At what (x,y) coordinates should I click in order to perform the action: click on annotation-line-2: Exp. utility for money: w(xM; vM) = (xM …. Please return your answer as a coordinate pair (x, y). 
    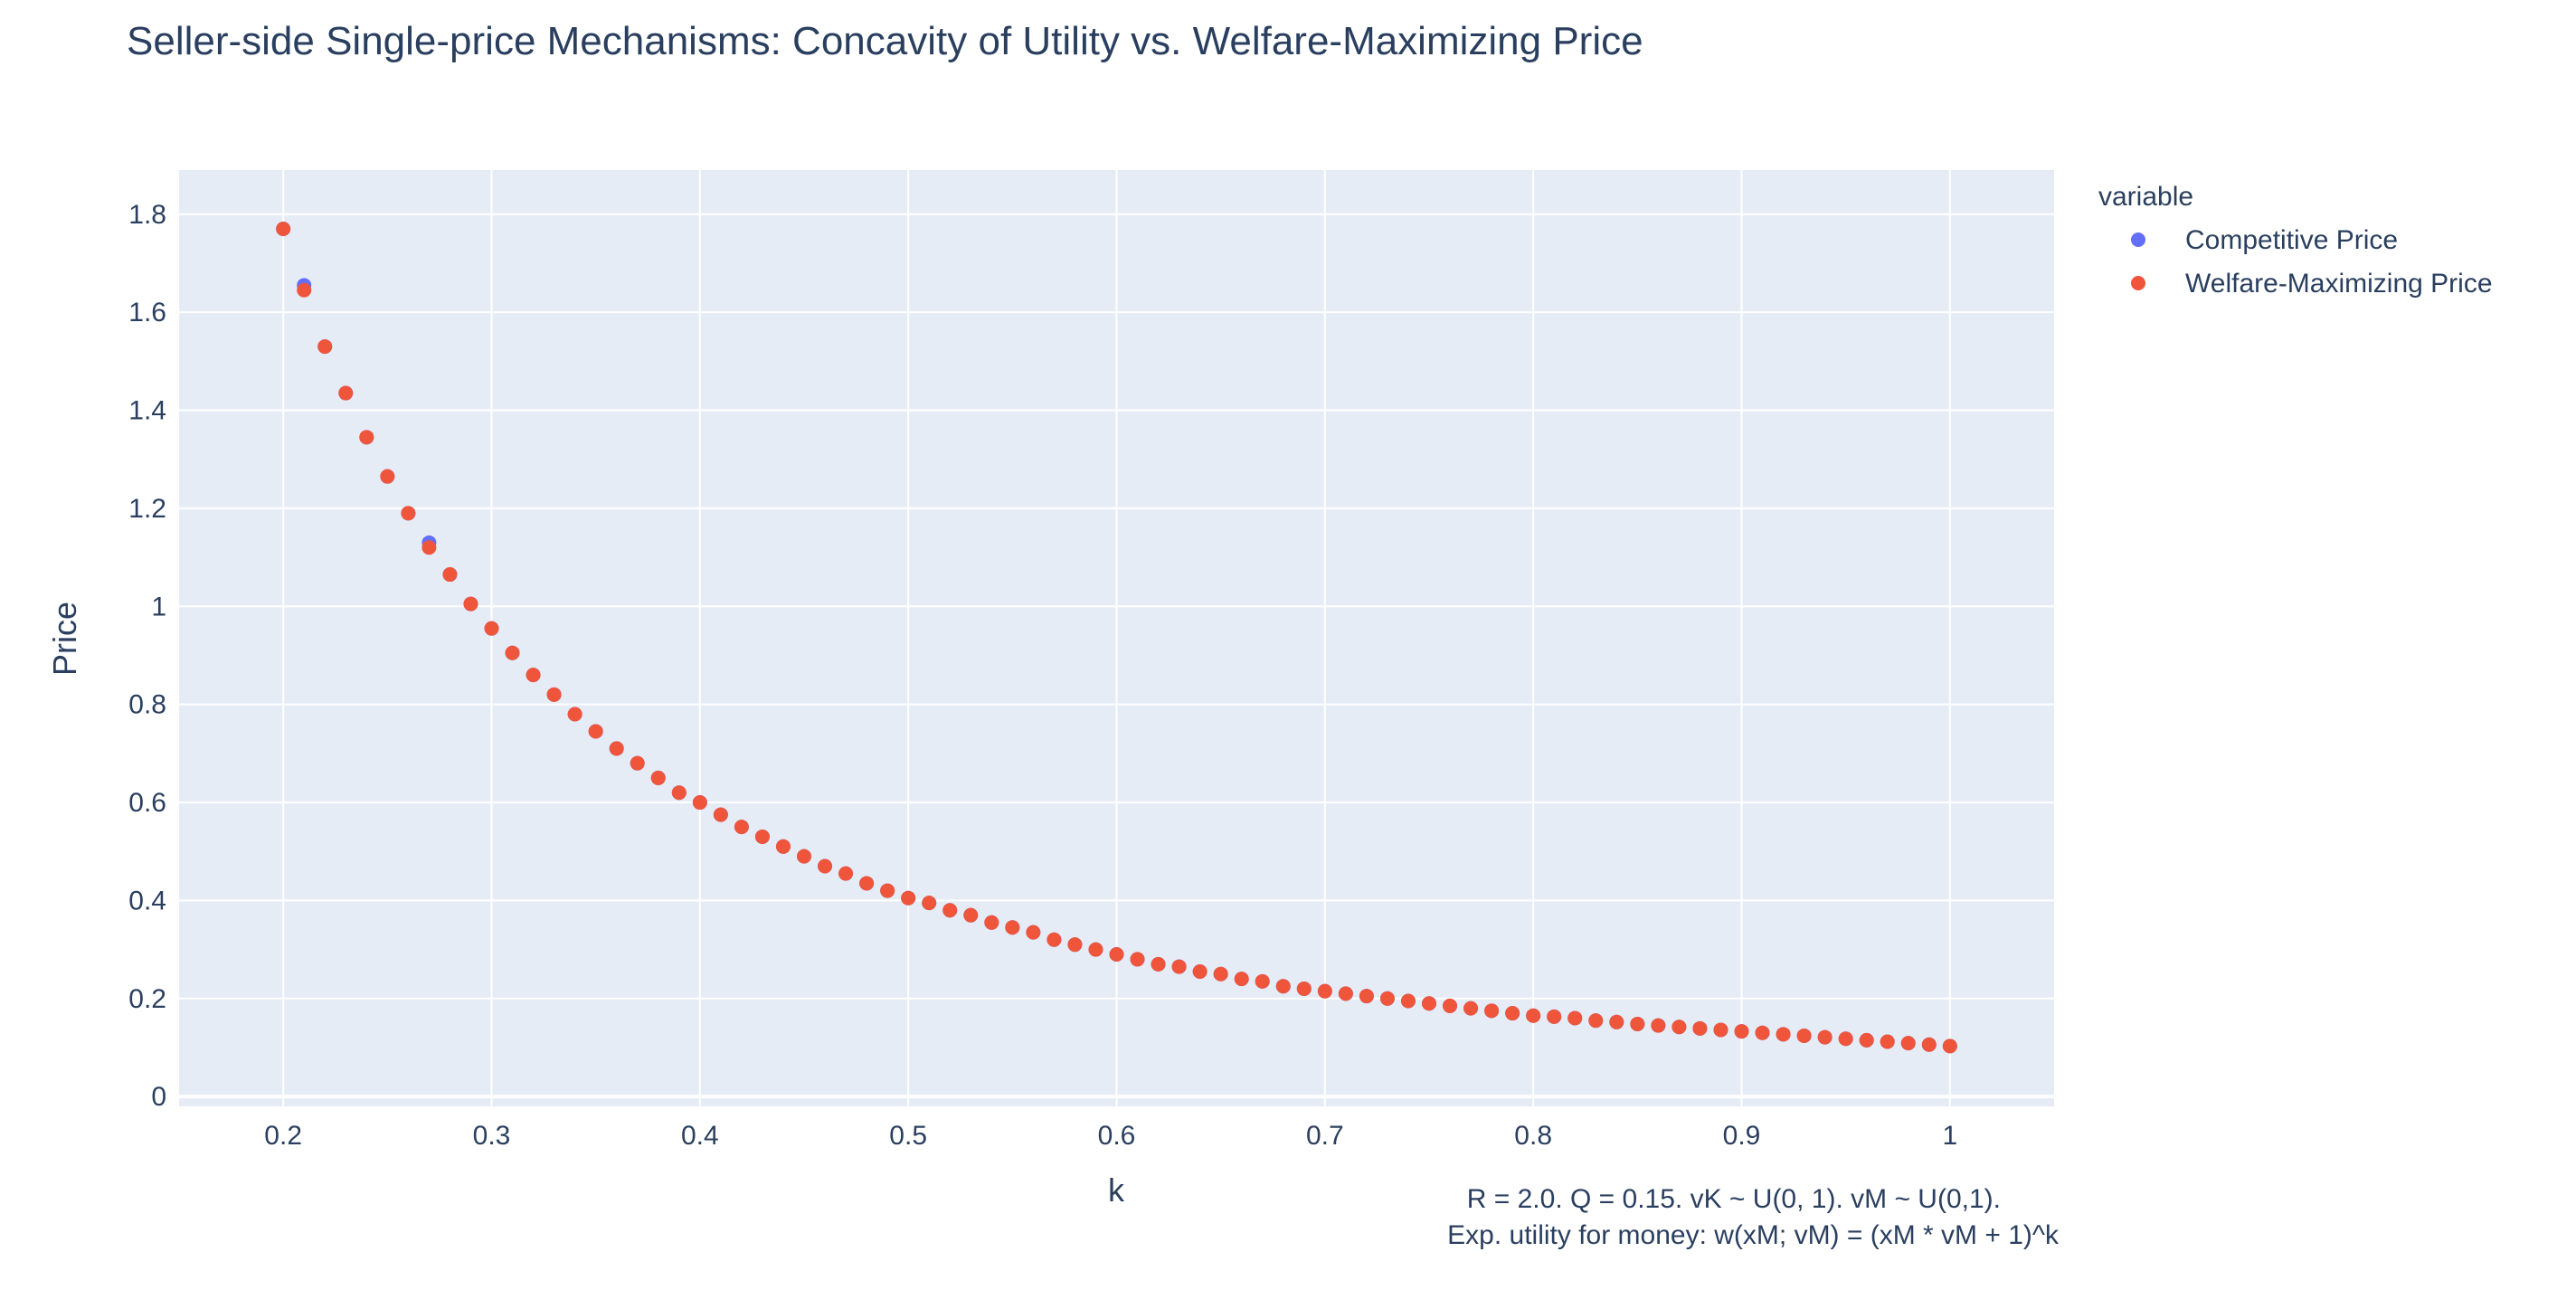
    Looking at the image, I should click on (1754, 1235).